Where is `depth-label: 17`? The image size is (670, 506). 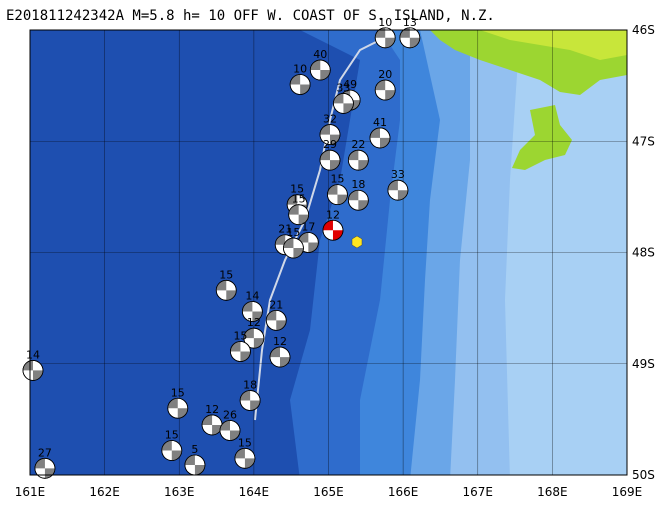
depth-label: 17 is located at coordinates (308, 226).